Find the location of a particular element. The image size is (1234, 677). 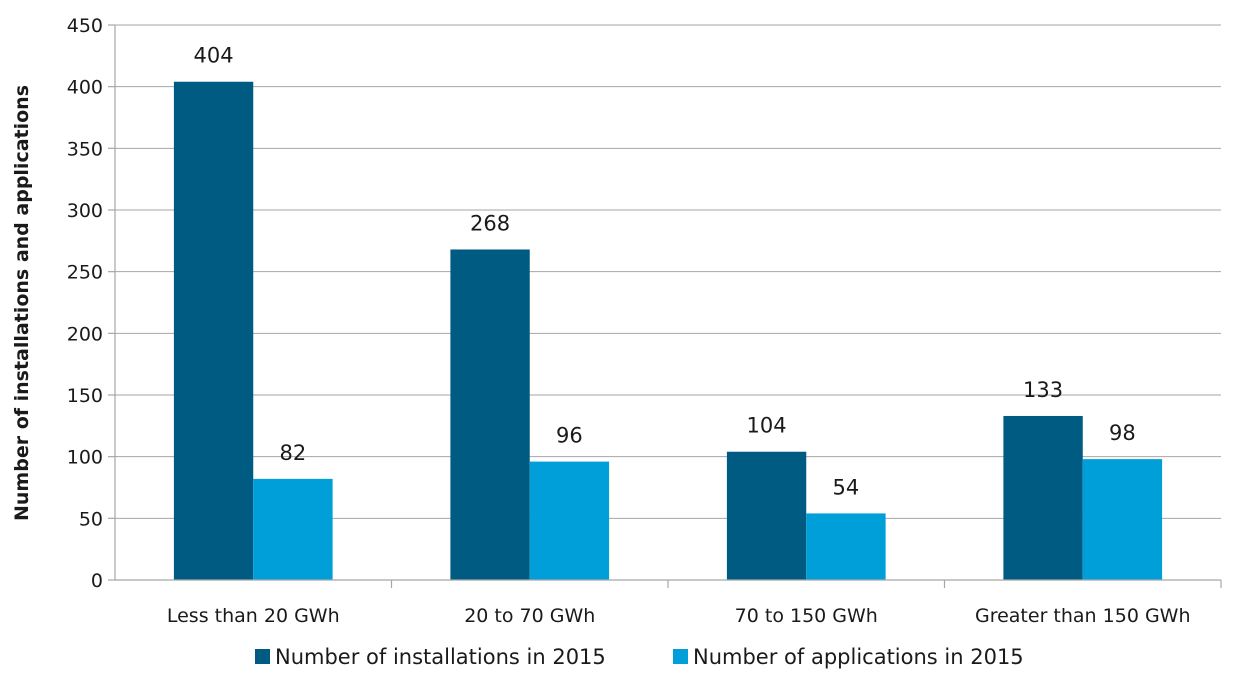

y-axis-title: Number of installations and applications is located at coordinates (22, 303).